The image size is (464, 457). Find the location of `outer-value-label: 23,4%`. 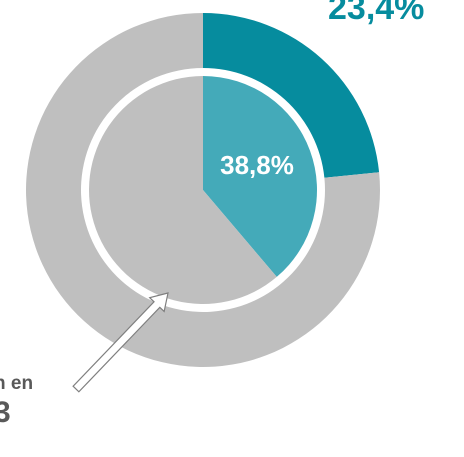

outer-value-label: 23,4% is located at coordinates (376, 13).